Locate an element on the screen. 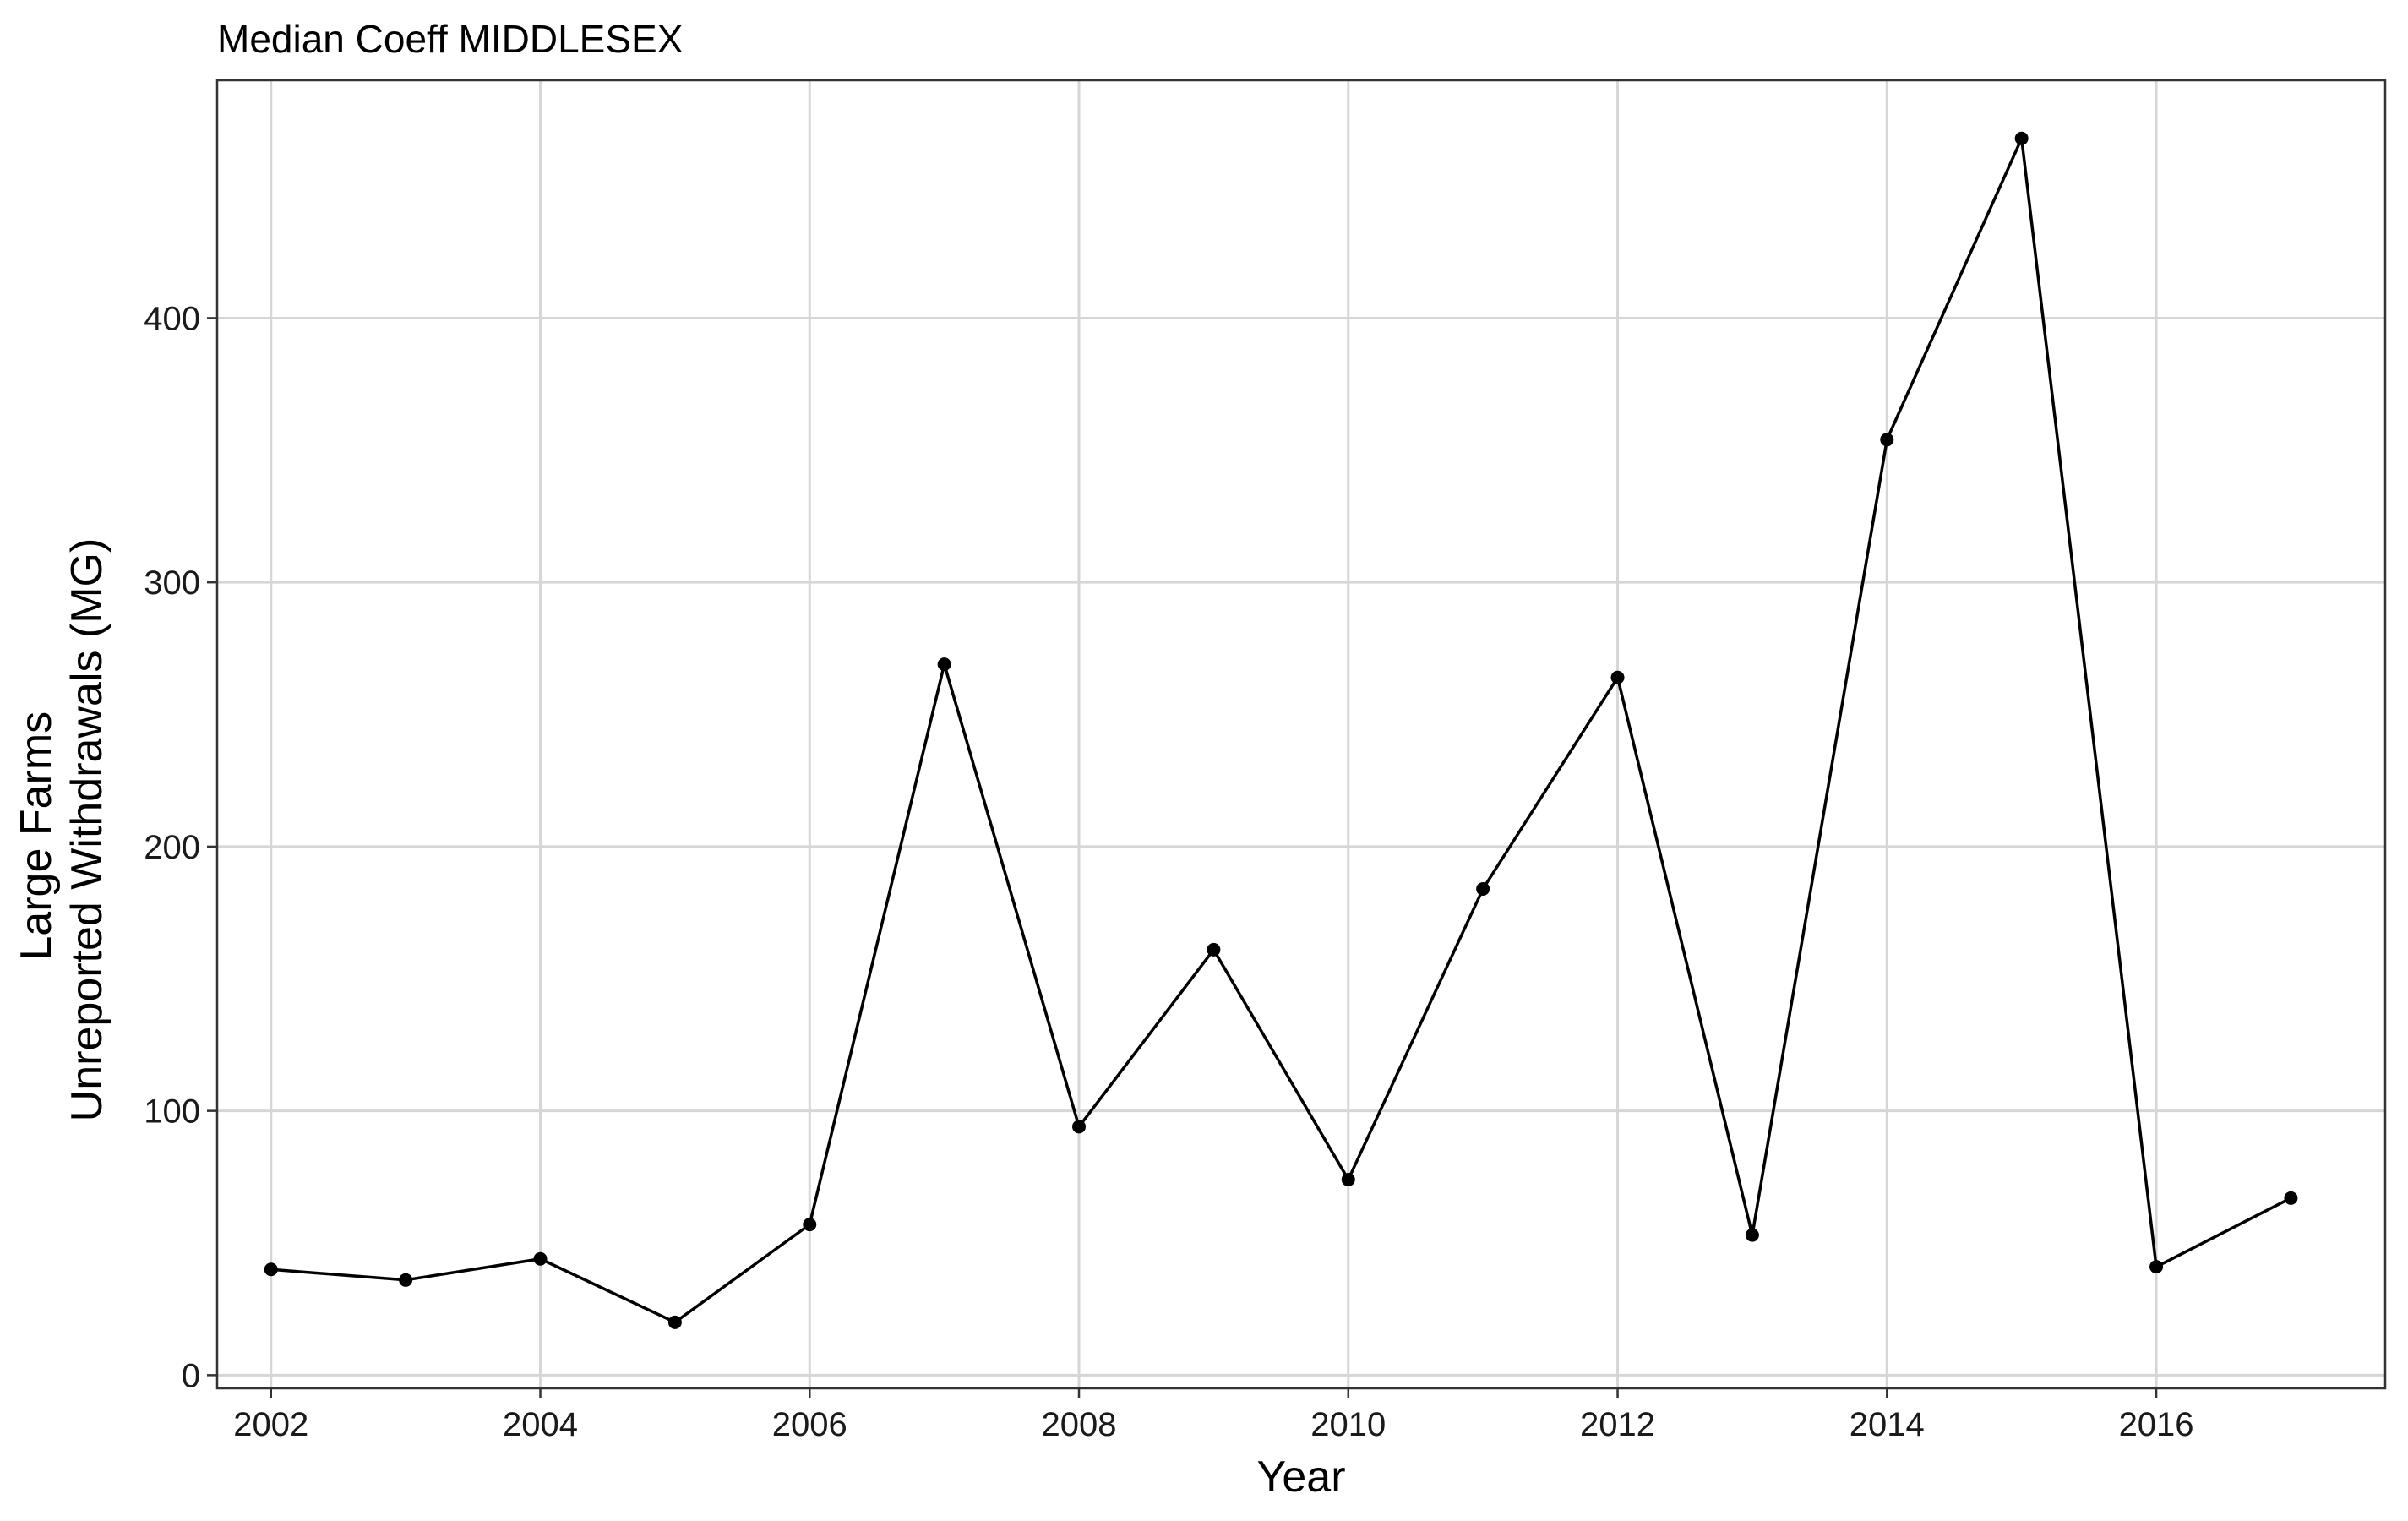  y-tick-label: 300 is located at coordinates (172, 583).